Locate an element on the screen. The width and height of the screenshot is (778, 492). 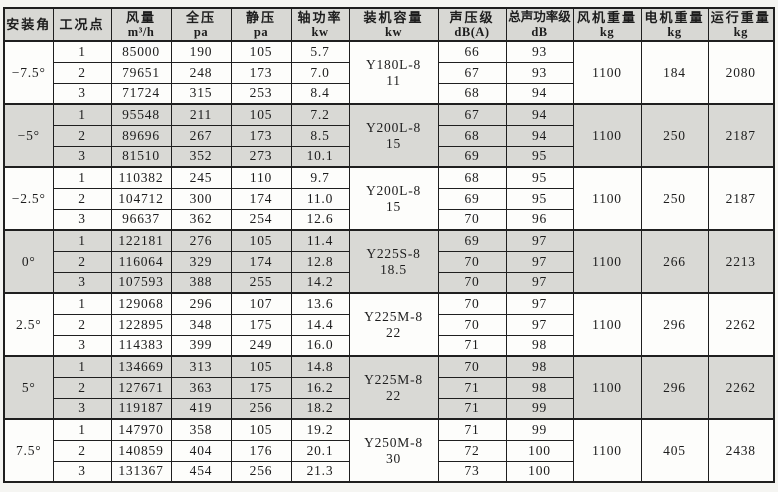
header-label: 工况点 is located at coordinates (82, 24).